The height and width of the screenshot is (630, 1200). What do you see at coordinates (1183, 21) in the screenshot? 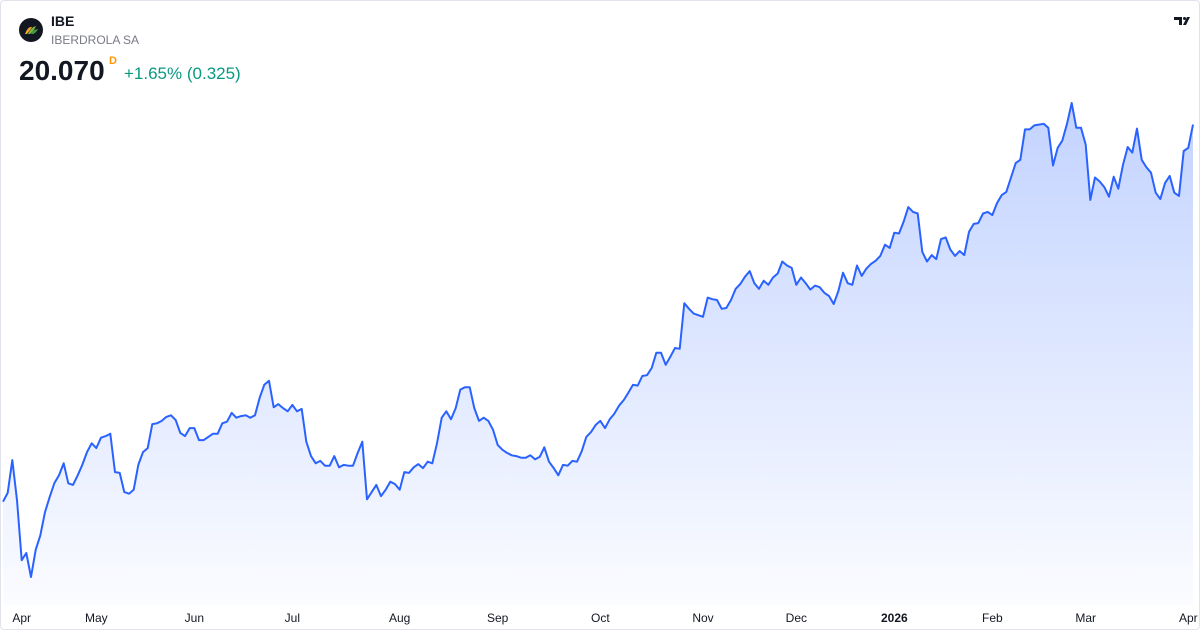
I see `tradingview-logo` at bounding box center [1183, 21].